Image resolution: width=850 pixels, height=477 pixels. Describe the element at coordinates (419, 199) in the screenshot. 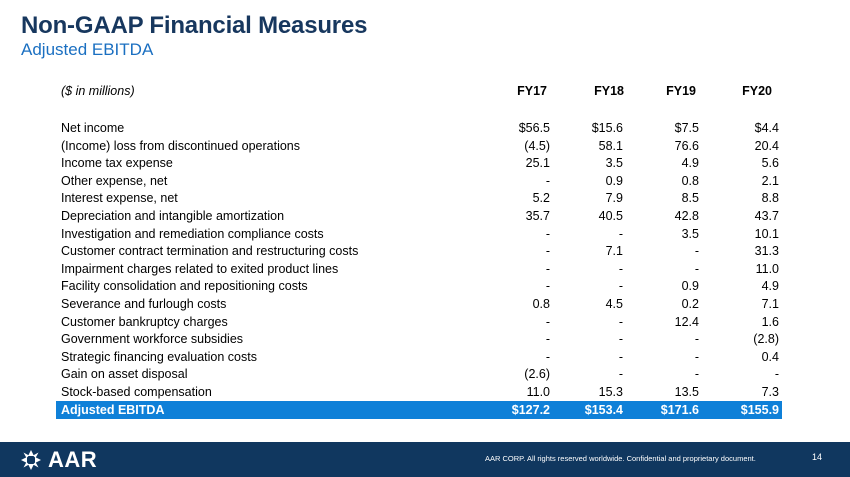

I see `table-row: Interest expense, net 5.2 7.9 8.5 8.8` at that location.